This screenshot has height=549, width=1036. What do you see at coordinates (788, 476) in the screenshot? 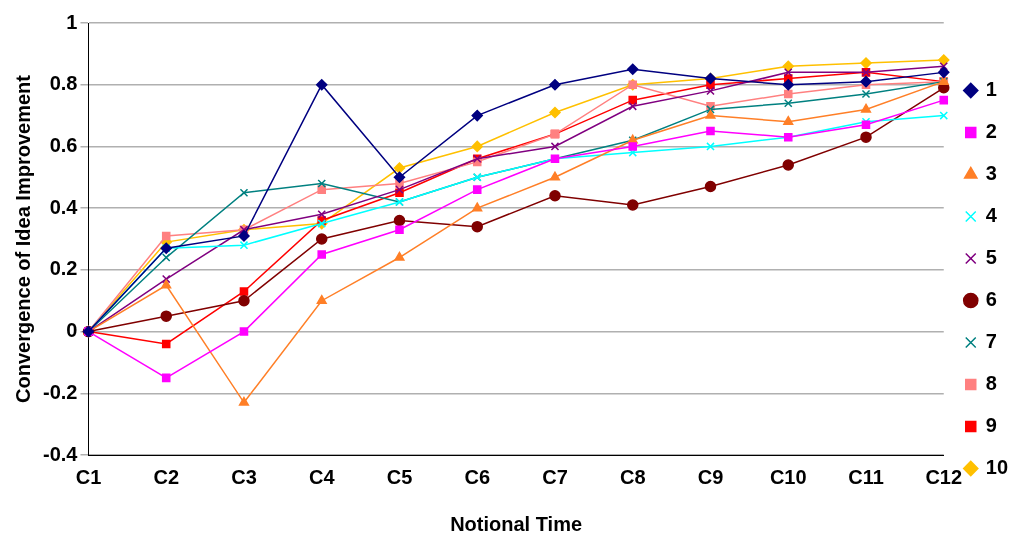
I see `x-tick-label: C10` at bounding box center [788, 476].